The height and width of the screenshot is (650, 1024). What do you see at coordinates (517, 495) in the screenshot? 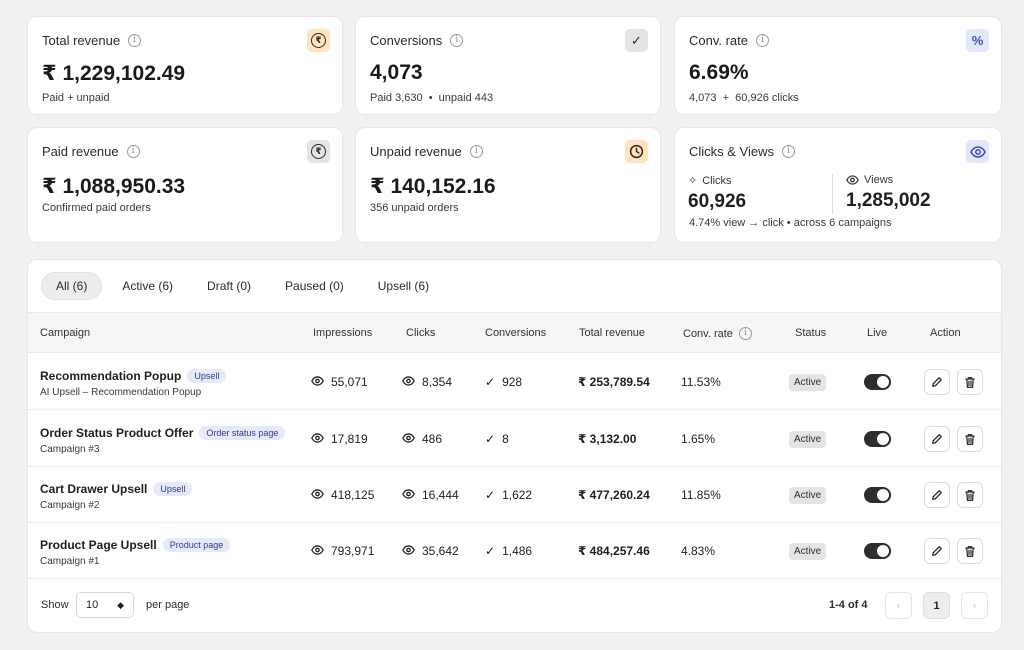
I see `conversions-value: 1,622` at bounding box center [517, 495].